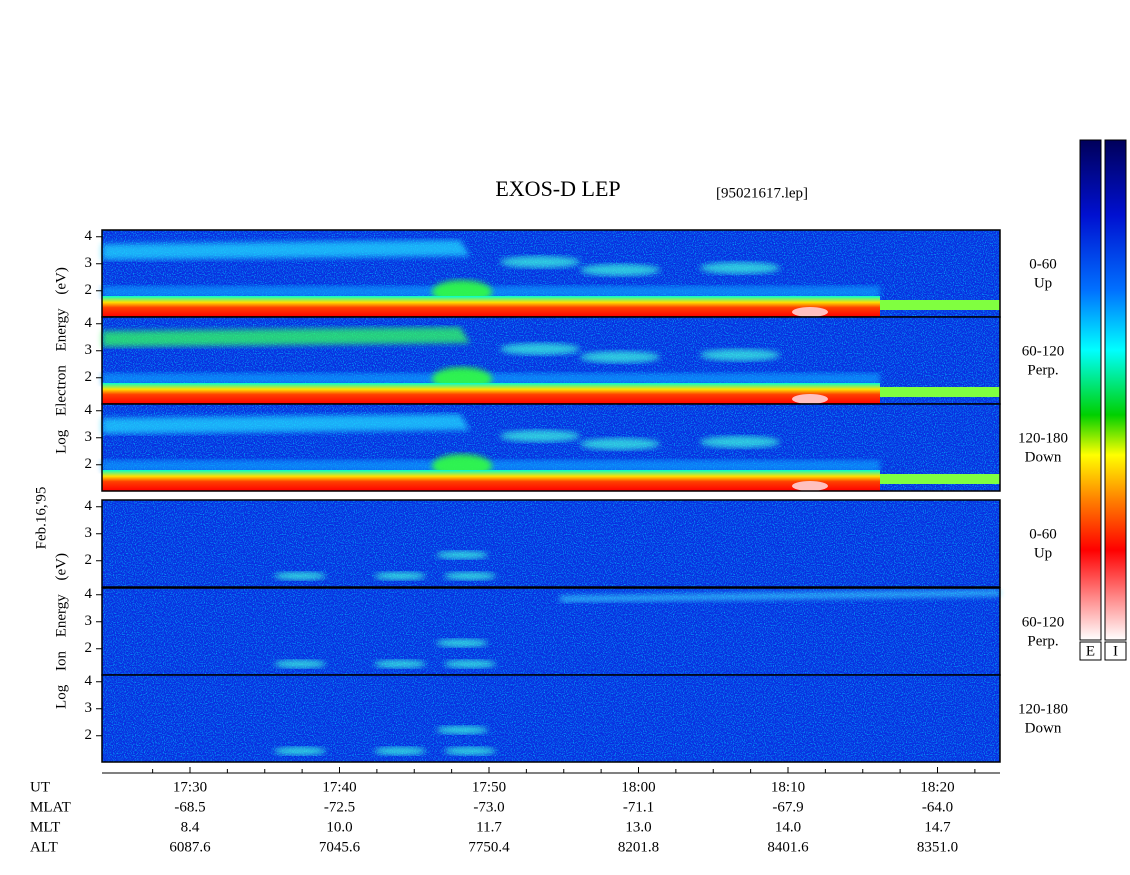 This screenshot has height=875, width=1130. I want to click on ephemeris-value: 17:40, so click(339, 787).